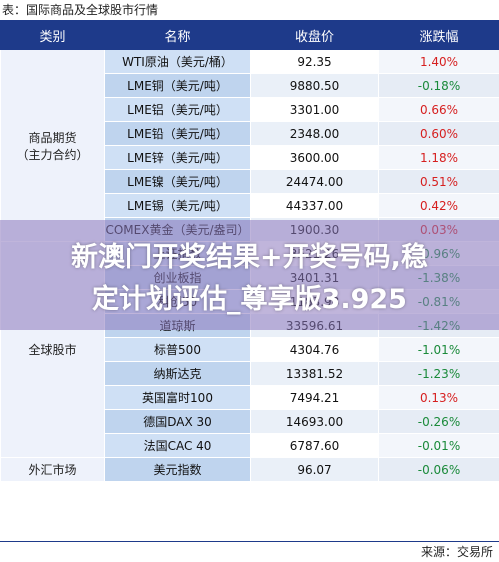  I want to click on source-note: 来源：交易所, so click(456, 552).